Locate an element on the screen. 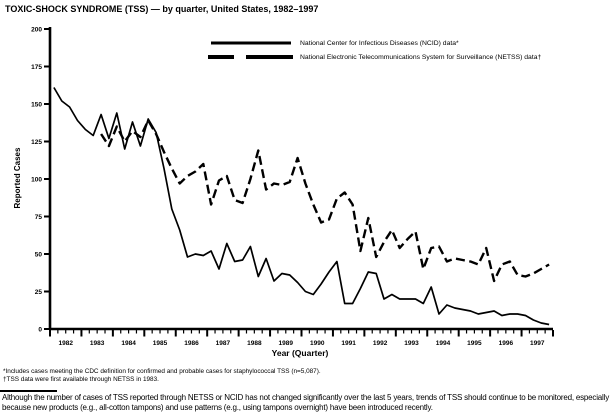 The image size is (610, 420). x-axis-label: Year (Quarter) is located at coordinates (300, 353).